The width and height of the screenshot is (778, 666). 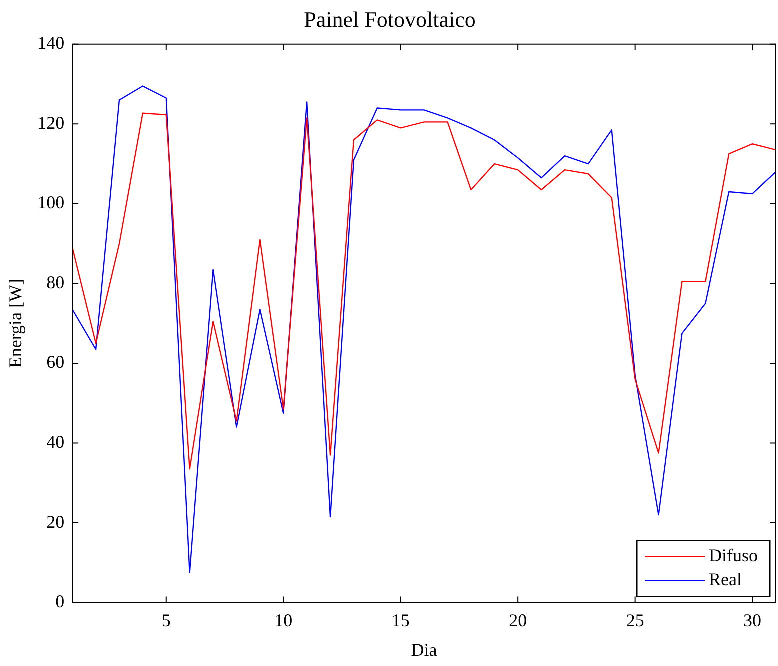 I want to click on x-tick-label: 30, so click(x=753, y=620).